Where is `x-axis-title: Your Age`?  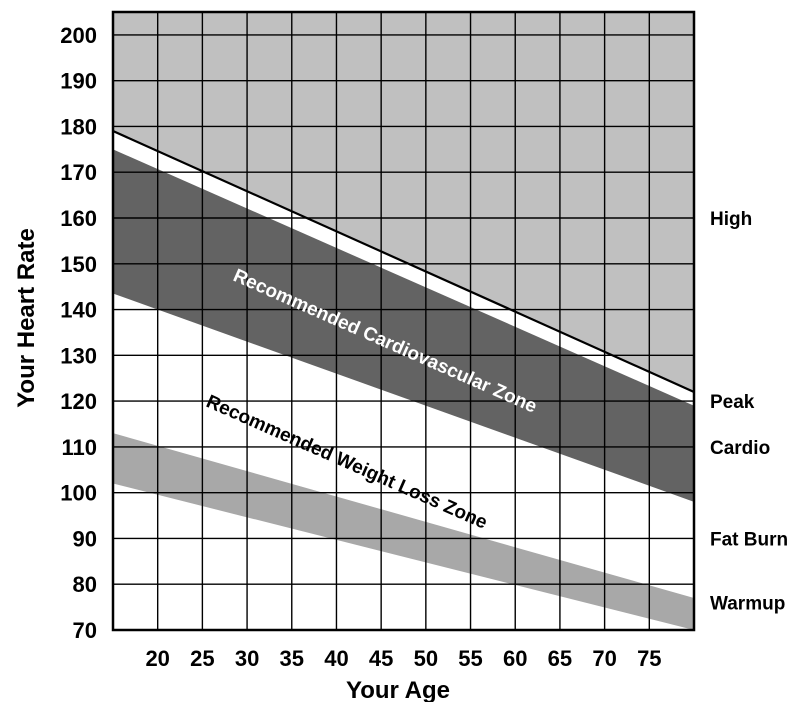 x-axis-title: Your Age is located at coordinates (398, 689).